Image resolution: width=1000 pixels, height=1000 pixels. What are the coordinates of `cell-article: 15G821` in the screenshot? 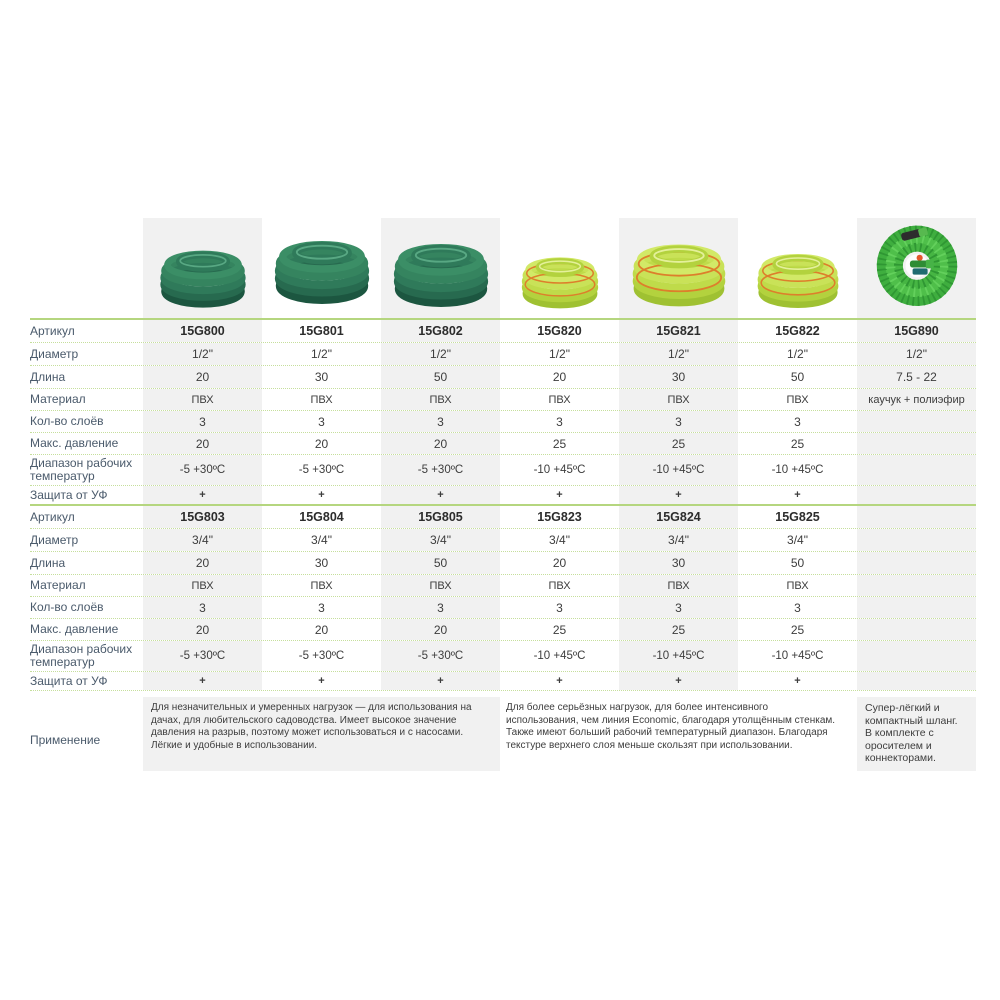 It's located at (678, 331).